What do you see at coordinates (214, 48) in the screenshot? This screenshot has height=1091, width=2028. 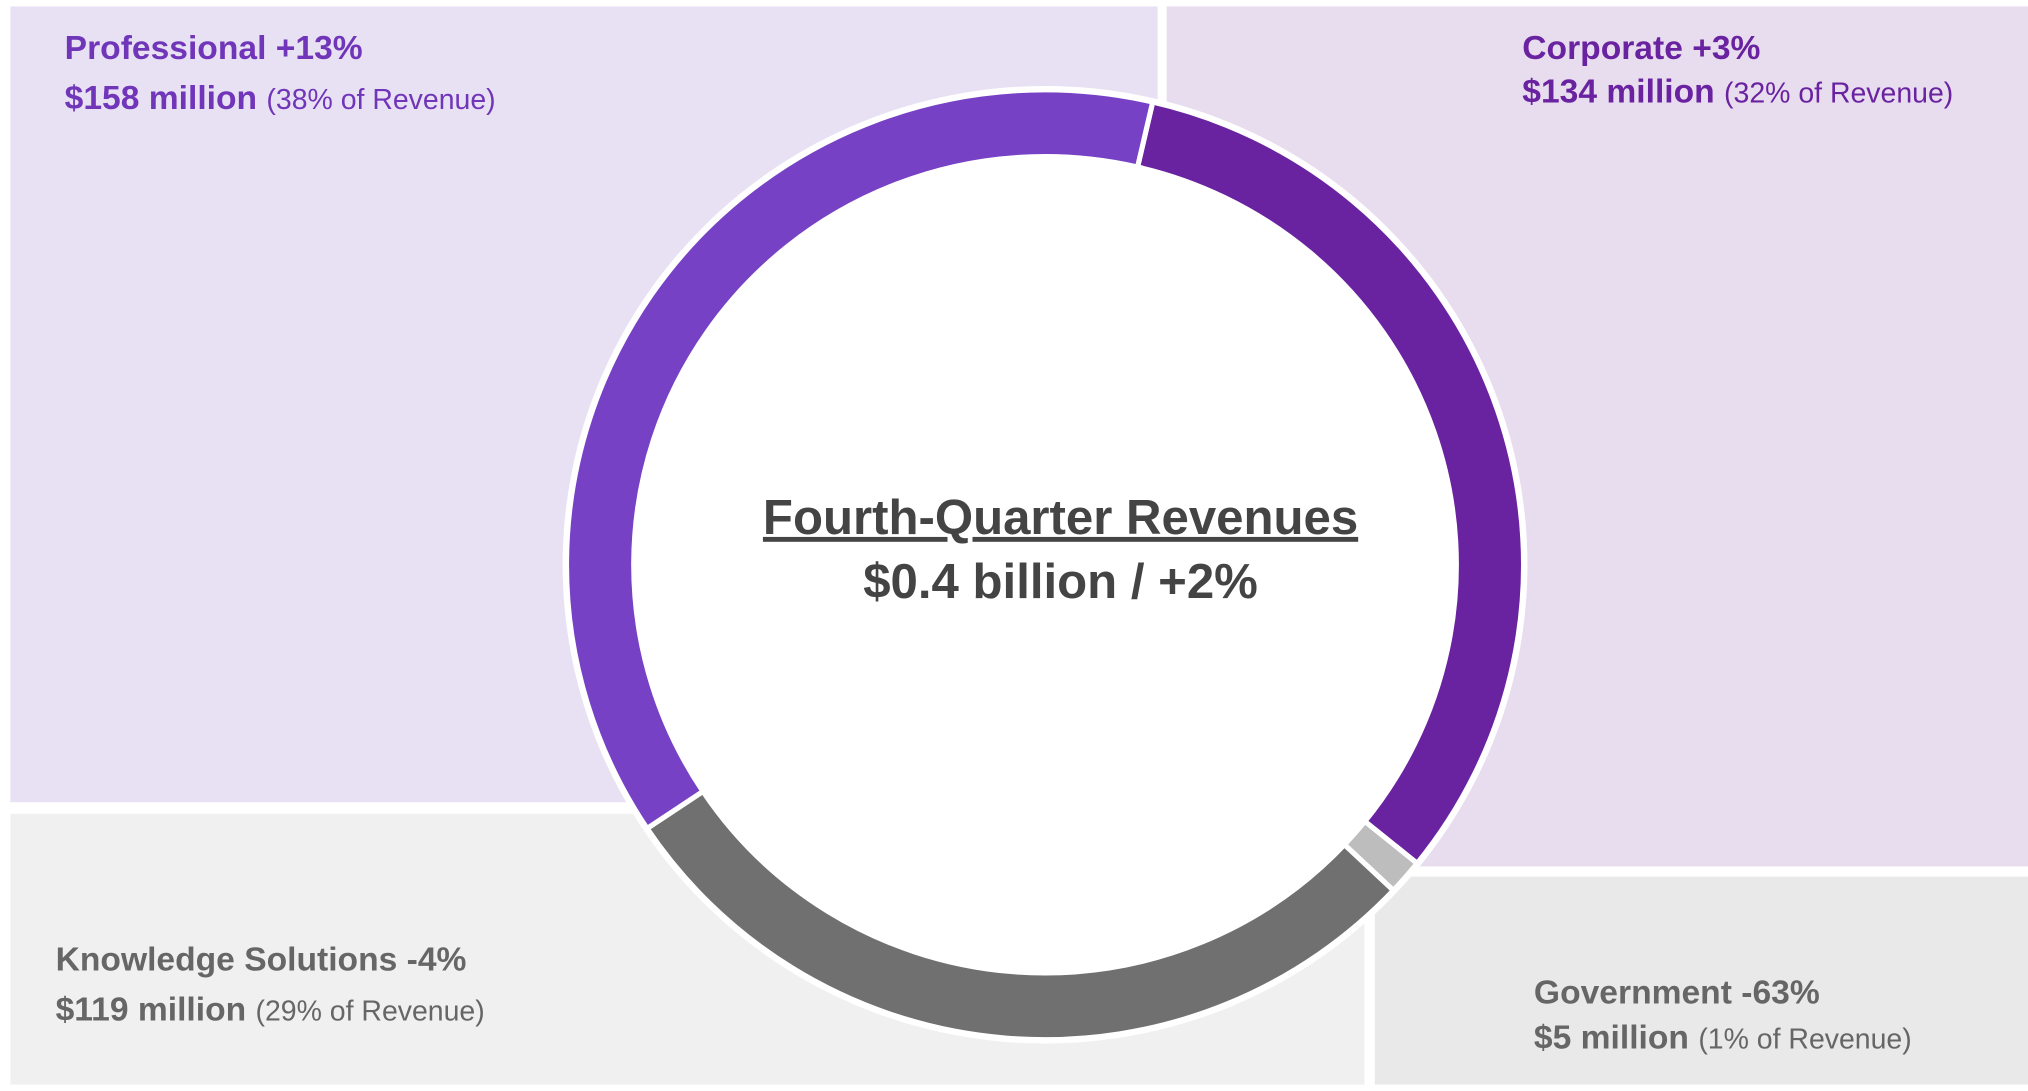 I see `category-label: Professional +13%` at bounding box center [214, 48].